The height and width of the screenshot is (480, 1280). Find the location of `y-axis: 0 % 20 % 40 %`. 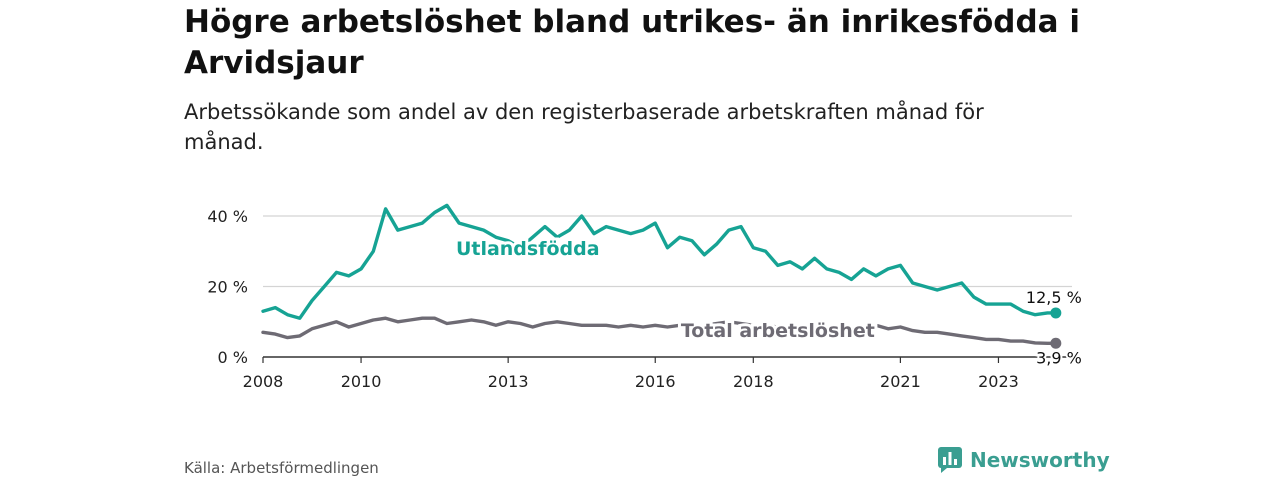

y-axis: 0 % 20 % 40 % is located at coordinates (227, 287).